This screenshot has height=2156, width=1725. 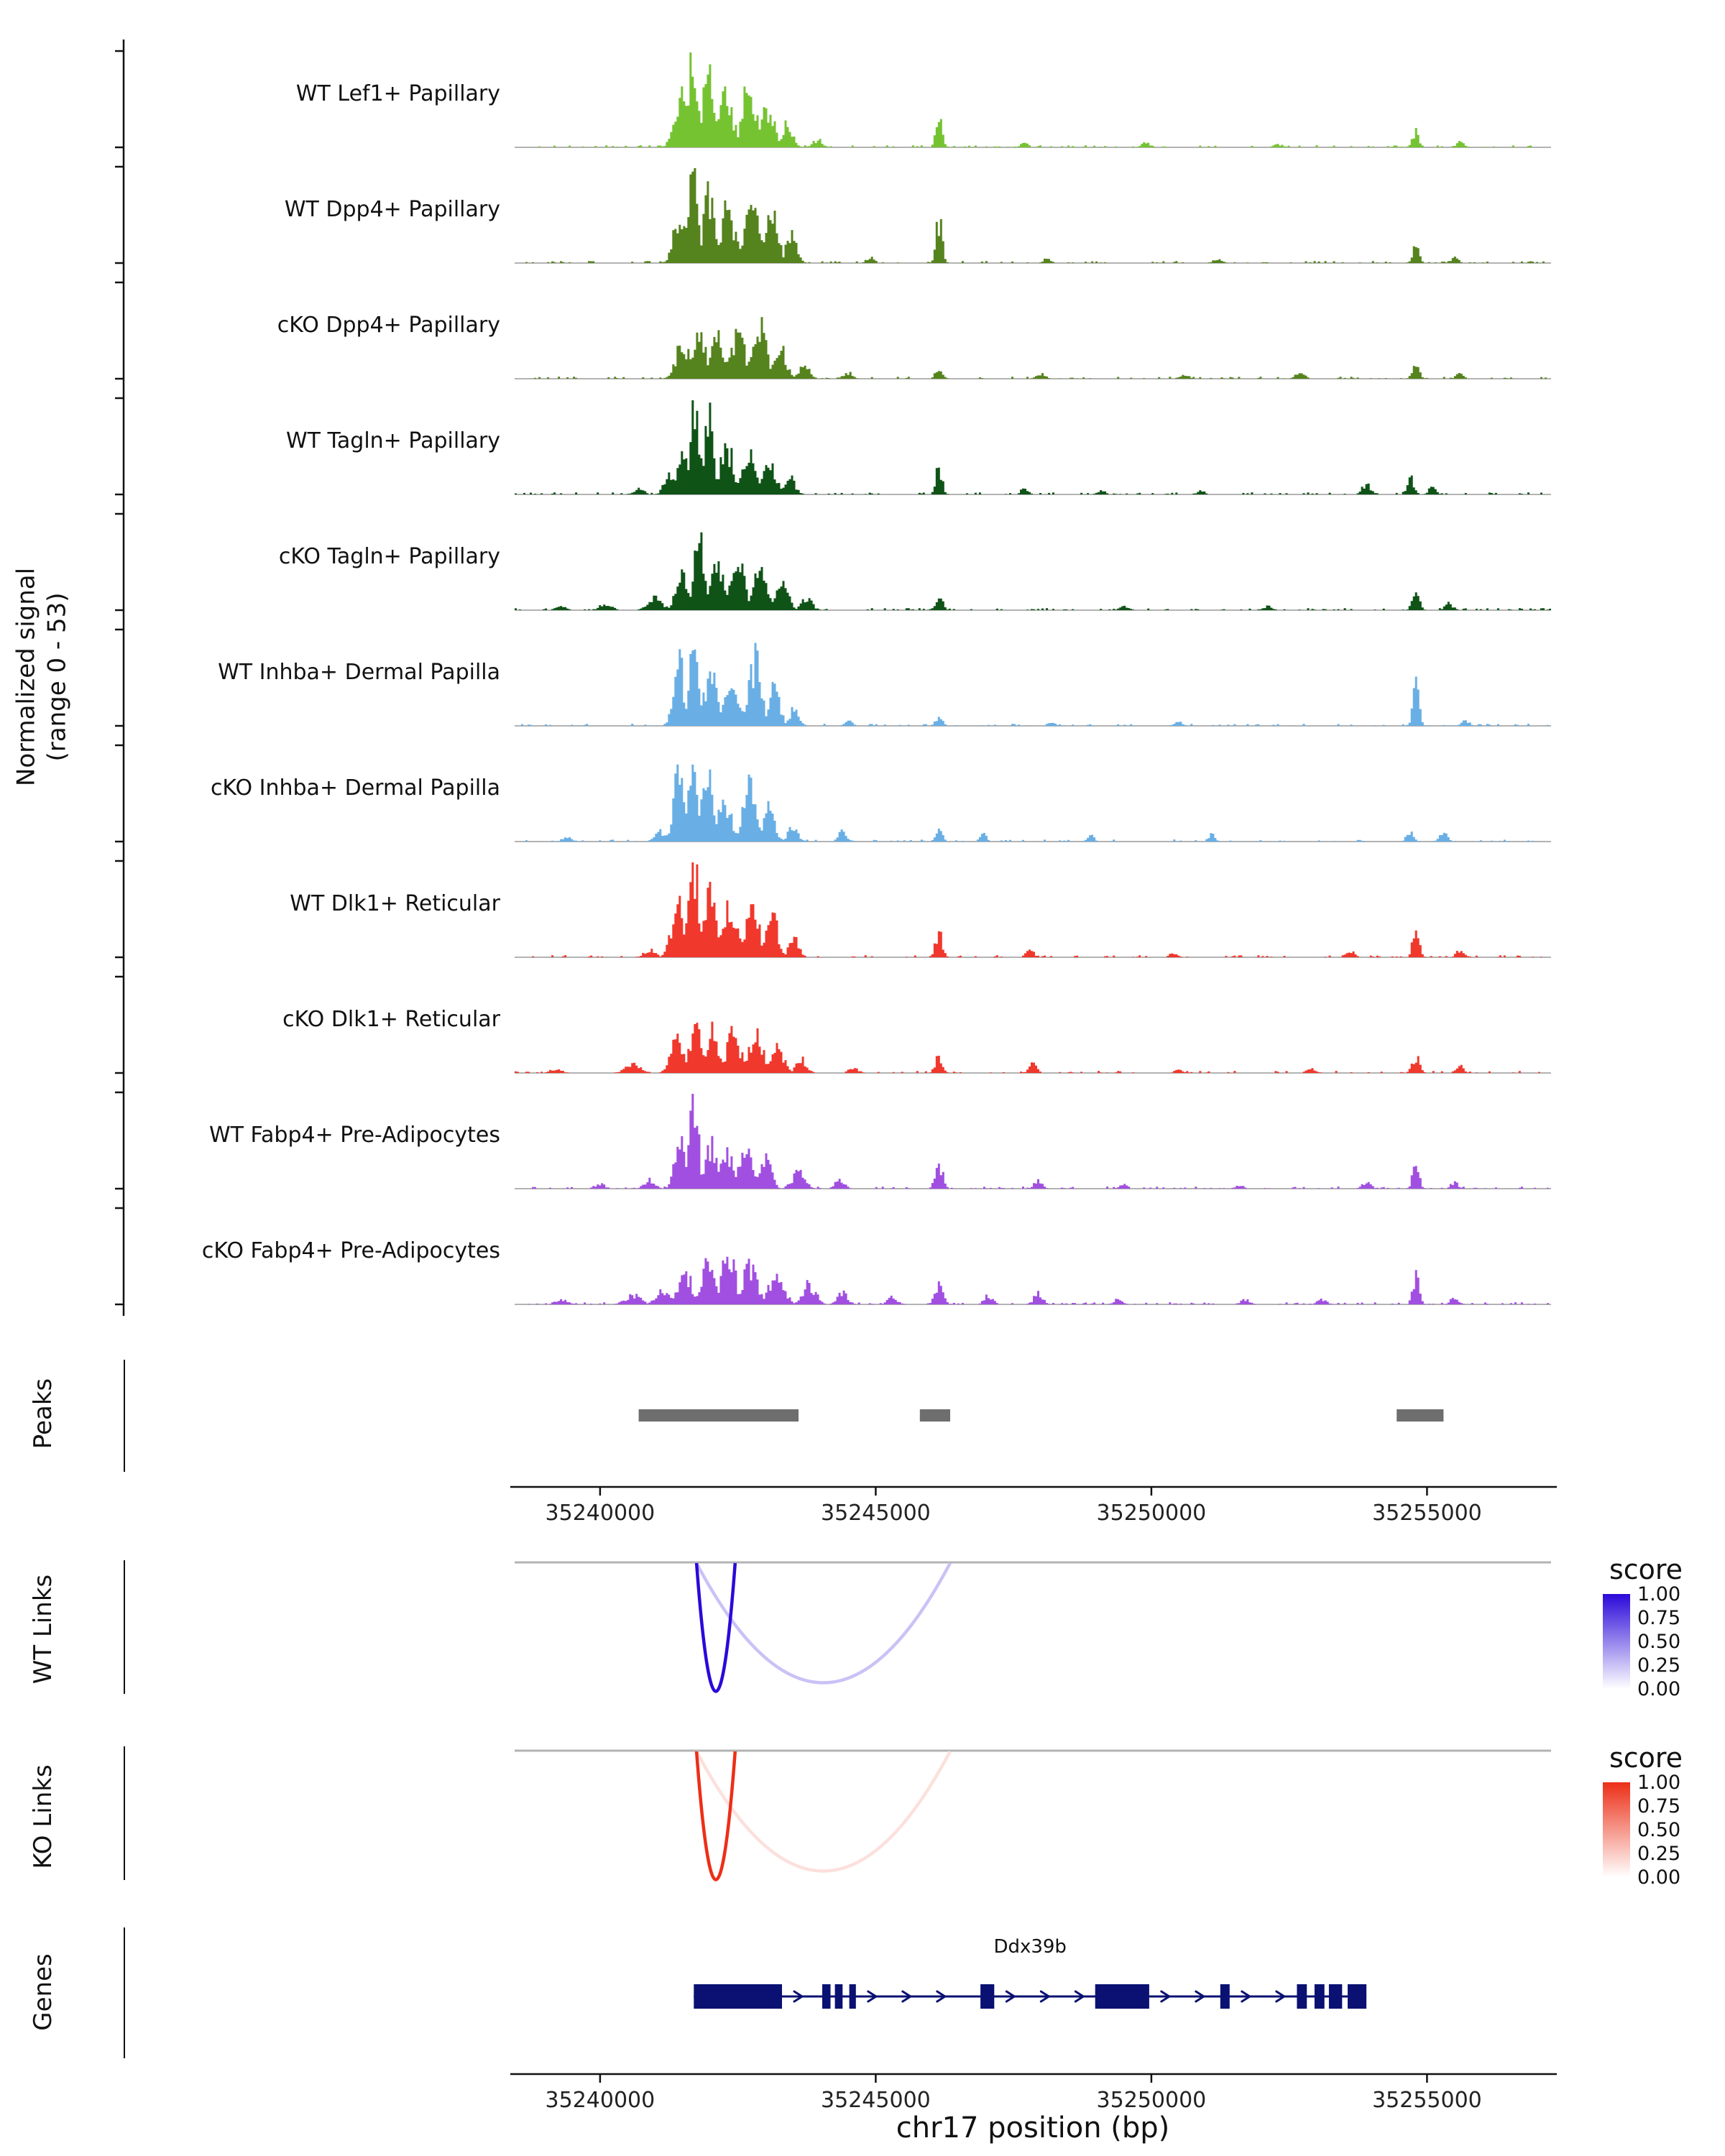 I want to click on coverage-track-row: WT Lef1+ Papillary, so click(x=862, y=98).